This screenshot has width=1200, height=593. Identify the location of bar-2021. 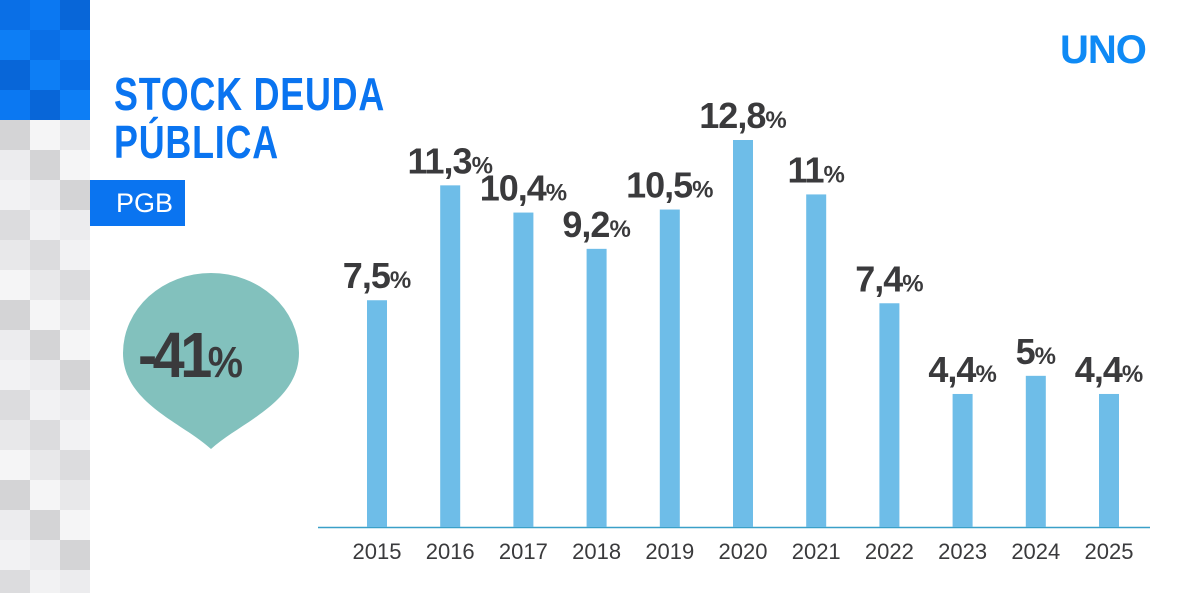
(816, 360).